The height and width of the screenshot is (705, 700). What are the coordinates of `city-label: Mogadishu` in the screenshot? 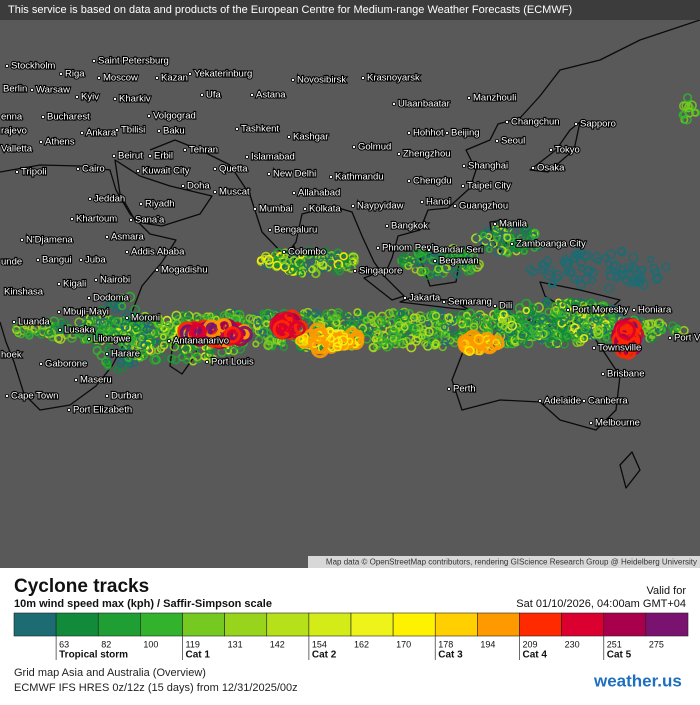 It's located at (184, 270).